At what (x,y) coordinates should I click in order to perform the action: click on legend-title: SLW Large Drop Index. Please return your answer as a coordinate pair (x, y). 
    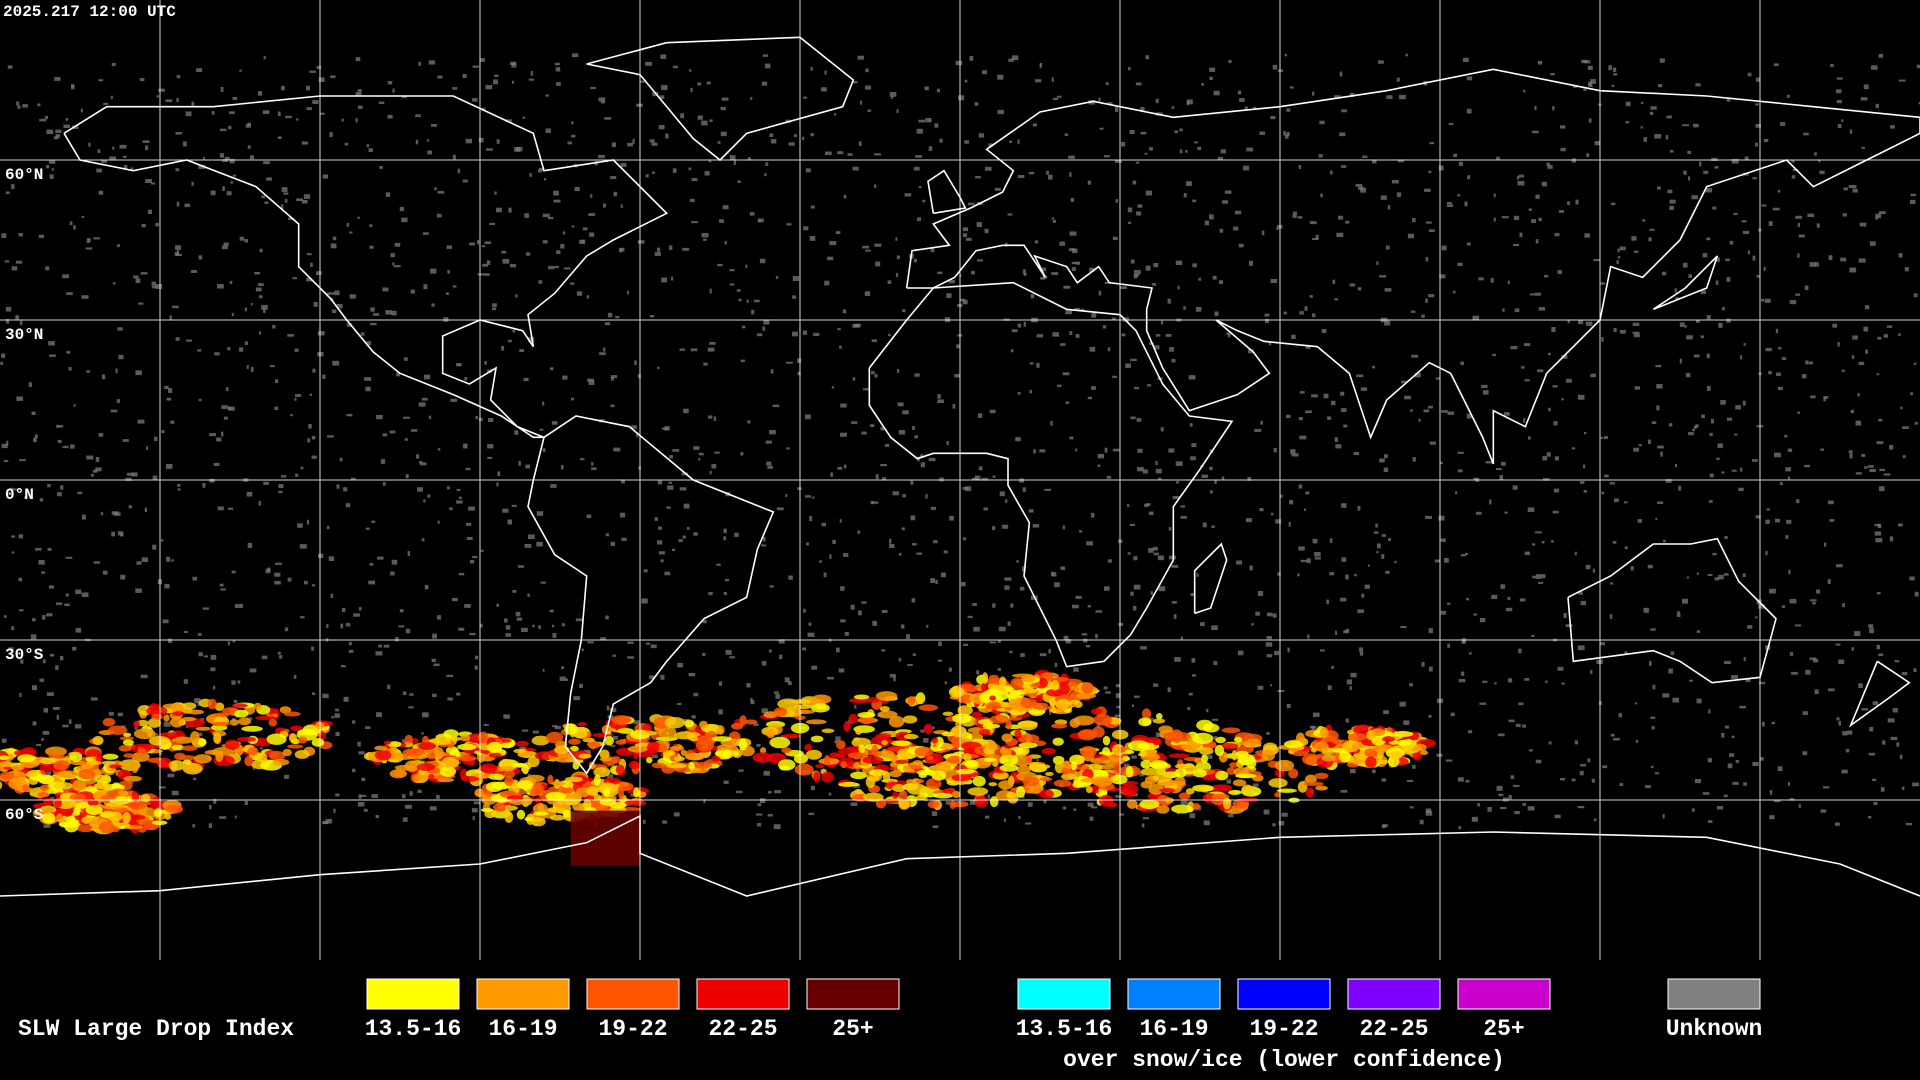
    Looking at the image, I should click on (156, 1029).